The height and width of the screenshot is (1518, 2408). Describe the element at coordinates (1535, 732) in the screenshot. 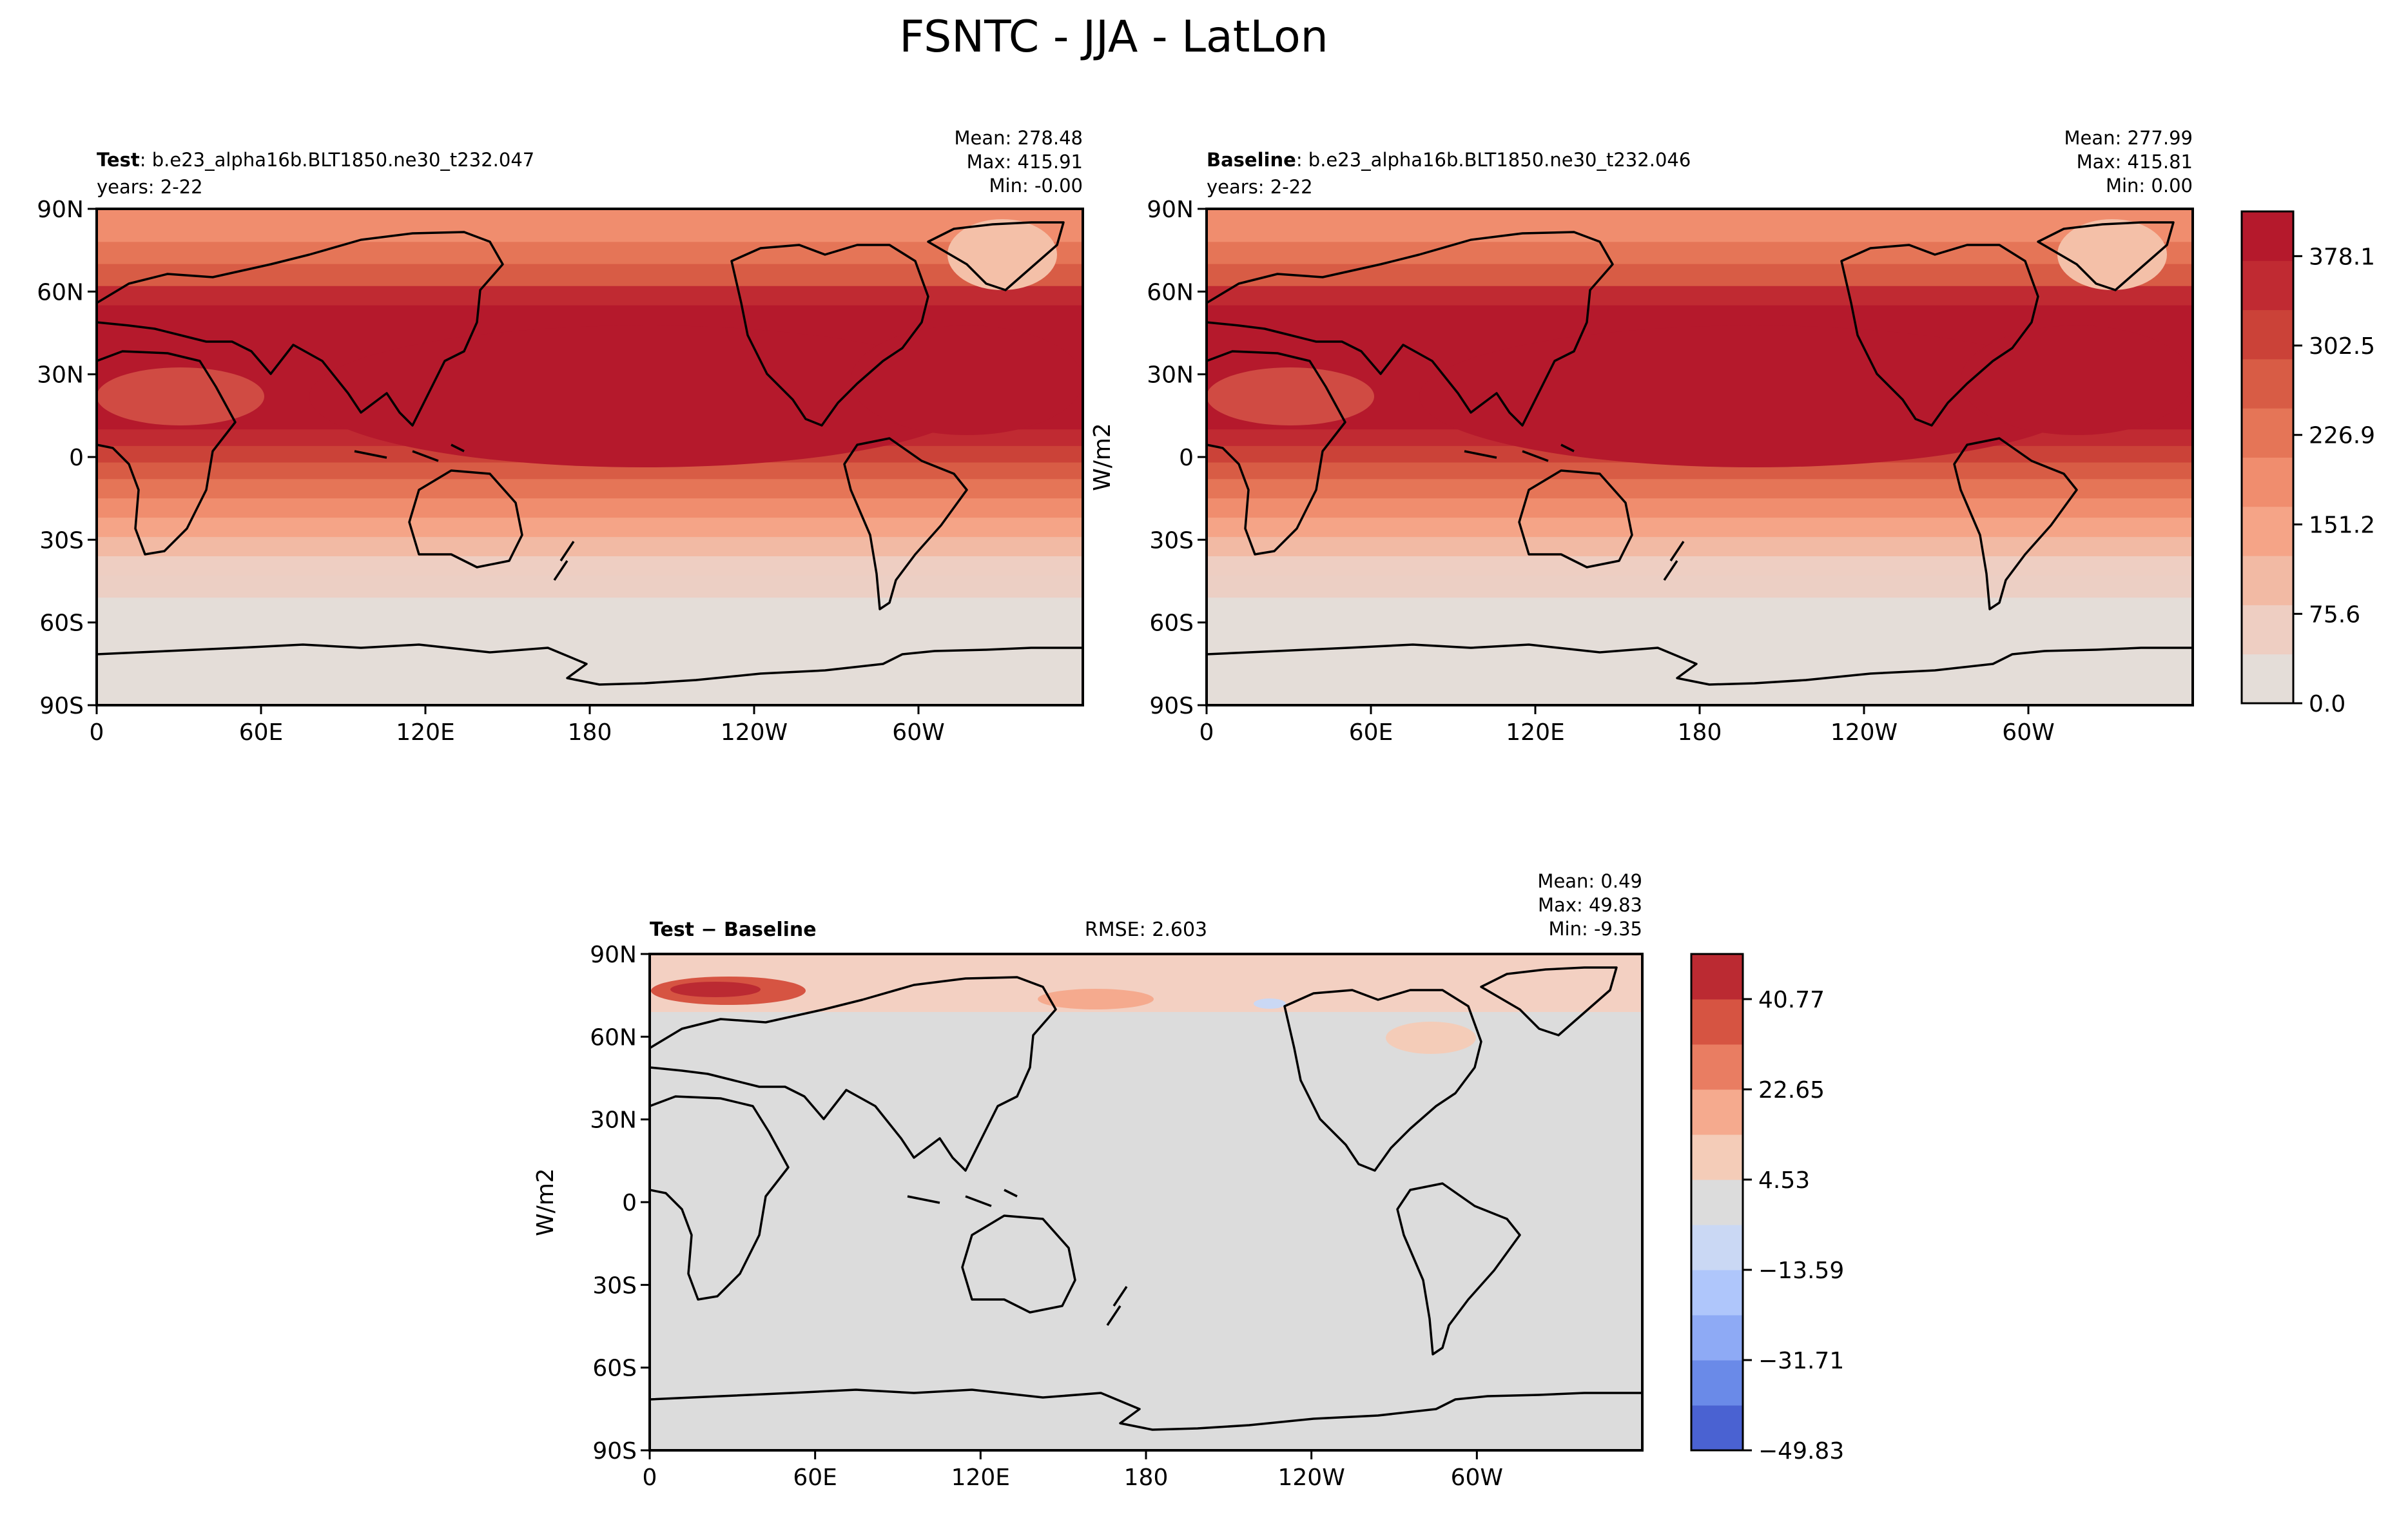

I see `baseline-xtick-label-2: 120E` at that location.